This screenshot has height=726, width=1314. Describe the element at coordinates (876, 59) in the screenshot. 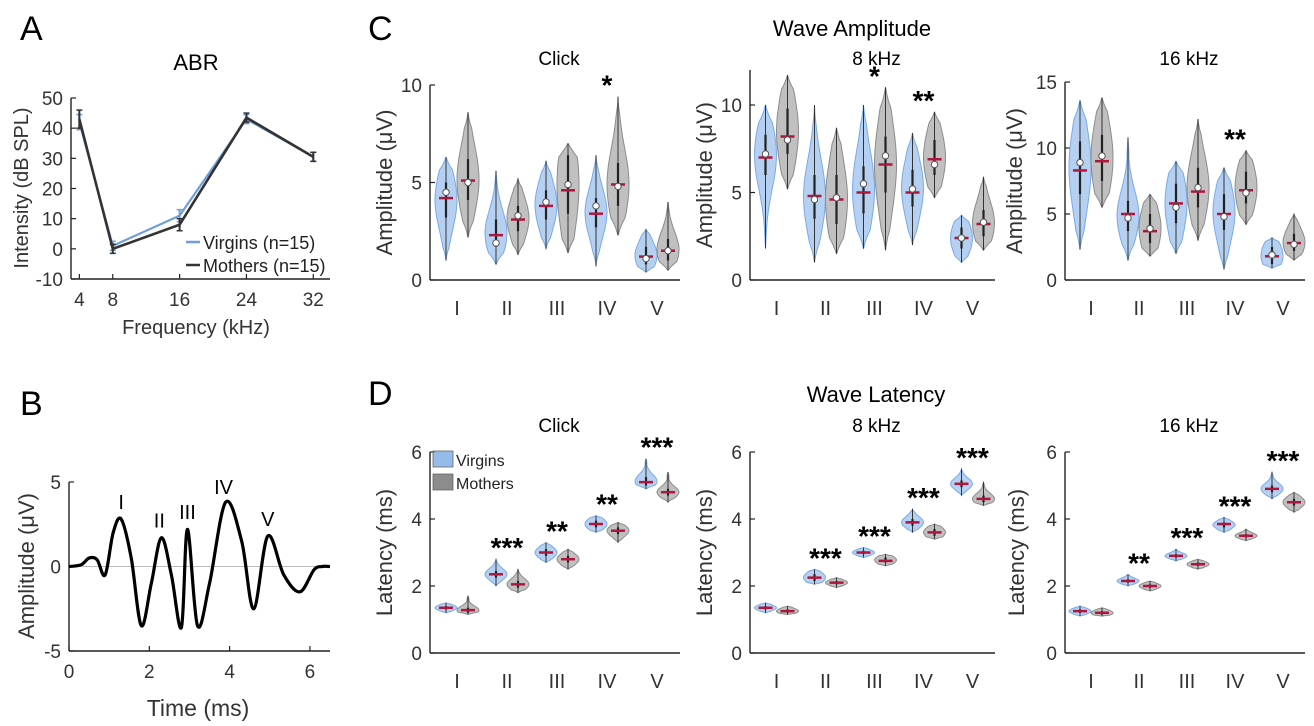

I see `amp-2-title: 8 kHz` at that location.